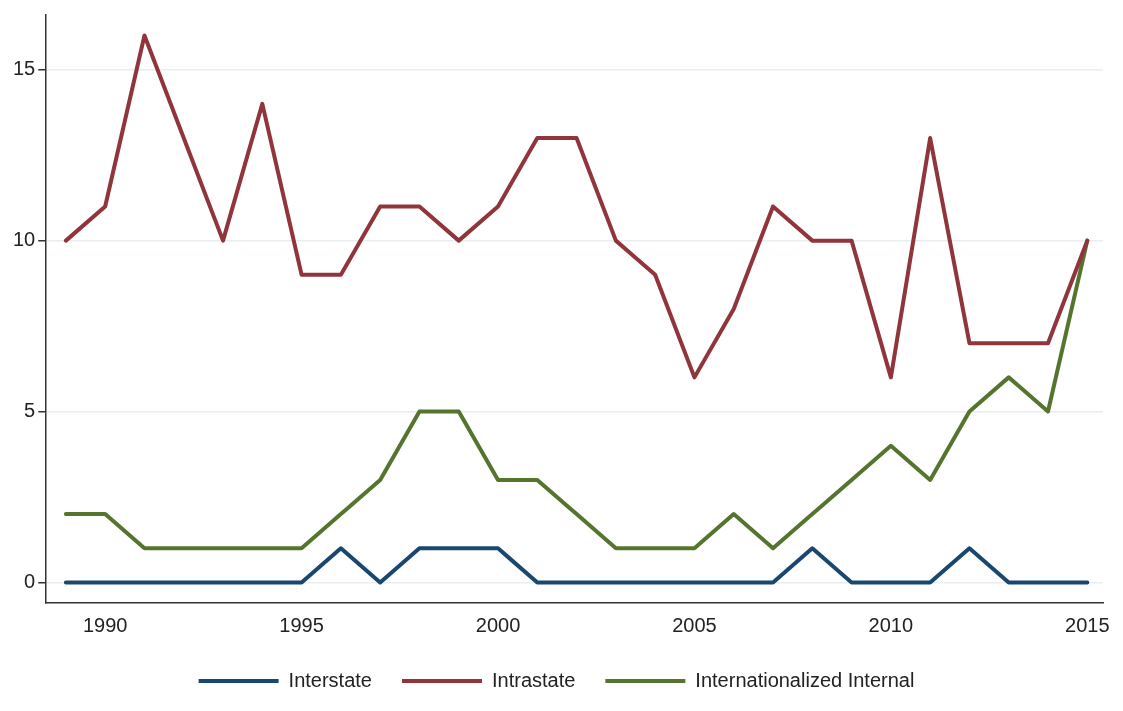 The width and height of the screenshot is (1123, 711). I want to click on x-tick-label: 1995, so click(301, 624).